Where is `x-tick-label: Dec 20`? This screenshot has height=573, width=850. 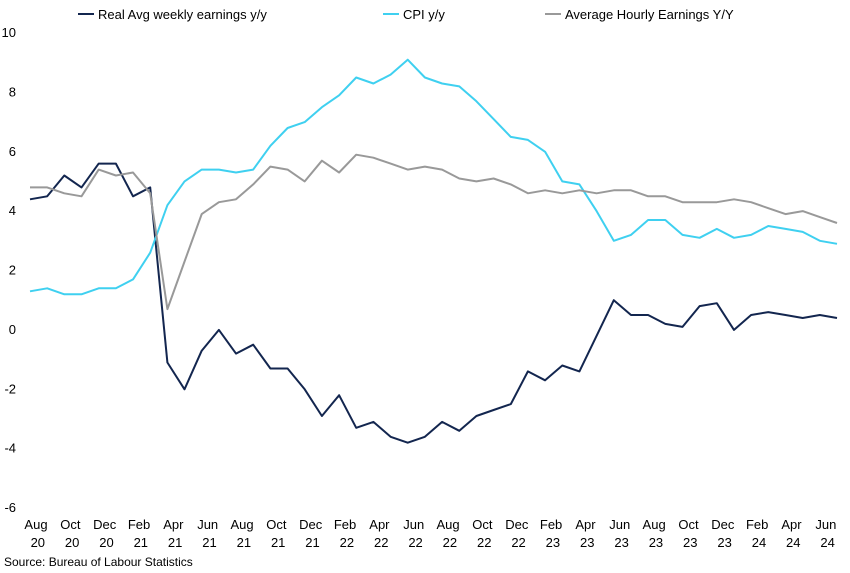 x-tick-label: Dec 20 is located at coordinates (105, 533).